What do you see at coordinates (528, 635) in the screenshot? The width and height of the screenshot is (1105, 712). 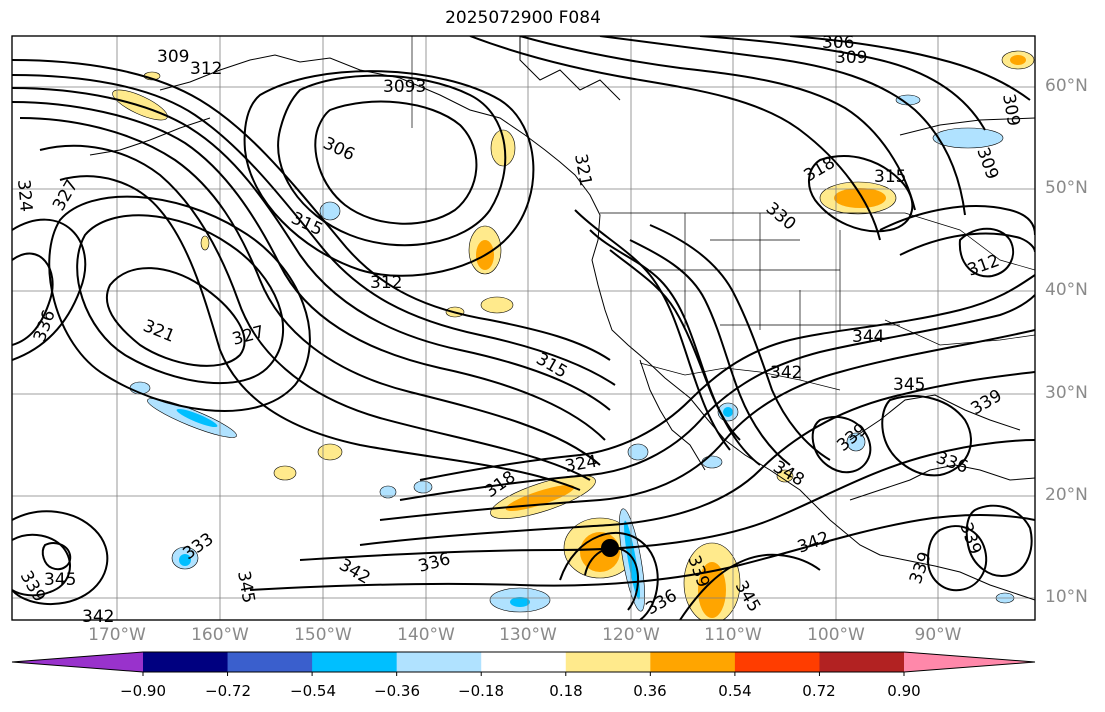 I see `longitude-label: 130°W` at bounding box center [528, 635].